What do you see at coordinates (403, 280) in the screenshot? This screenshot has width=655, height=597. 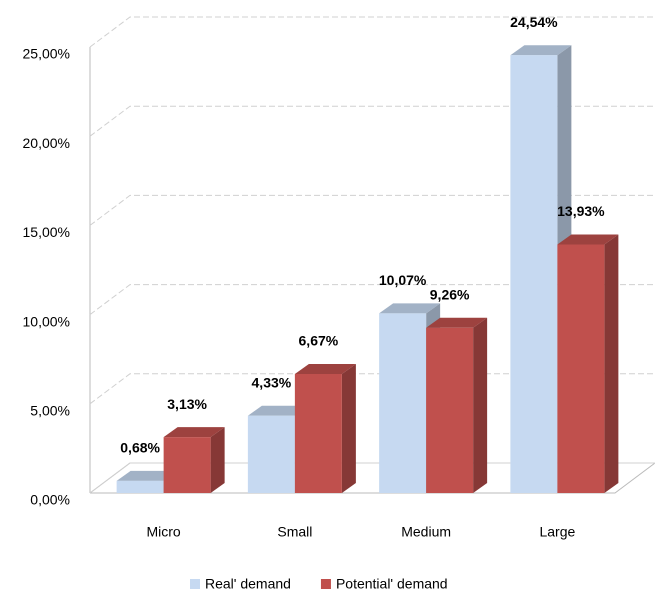 I see `data-label: 10,07%` at bounding box center [403, 280].